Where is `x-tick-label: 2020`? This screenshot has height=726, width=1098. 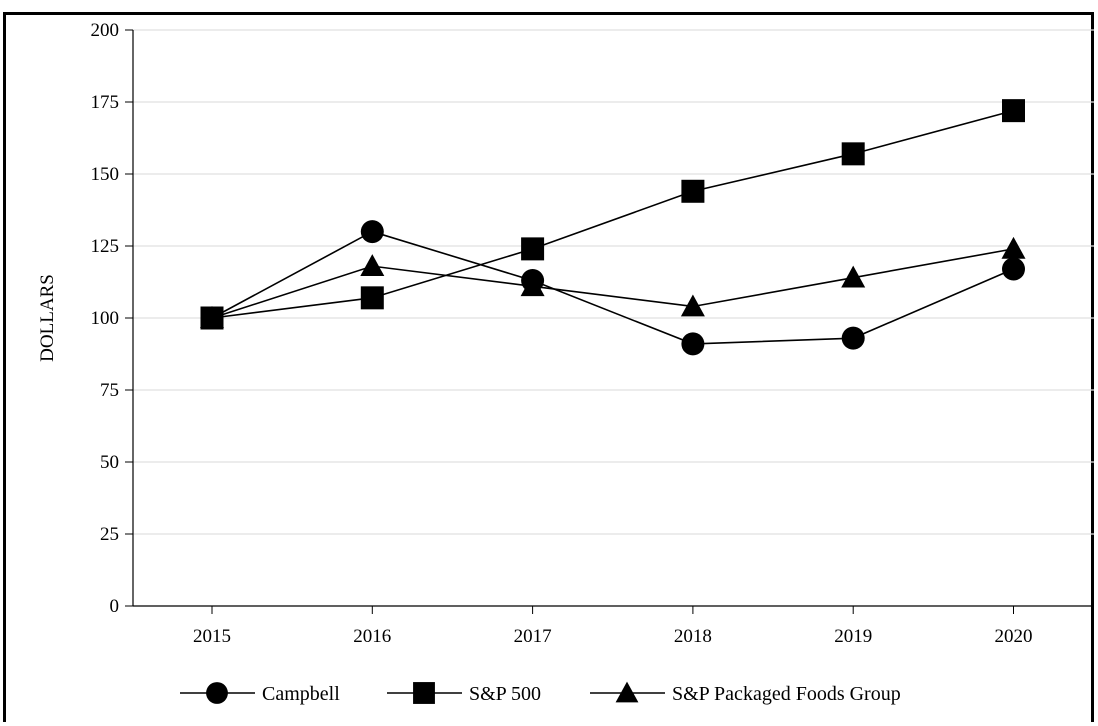 x-tick-label: 2020 is located at coordinates (1014, 636).